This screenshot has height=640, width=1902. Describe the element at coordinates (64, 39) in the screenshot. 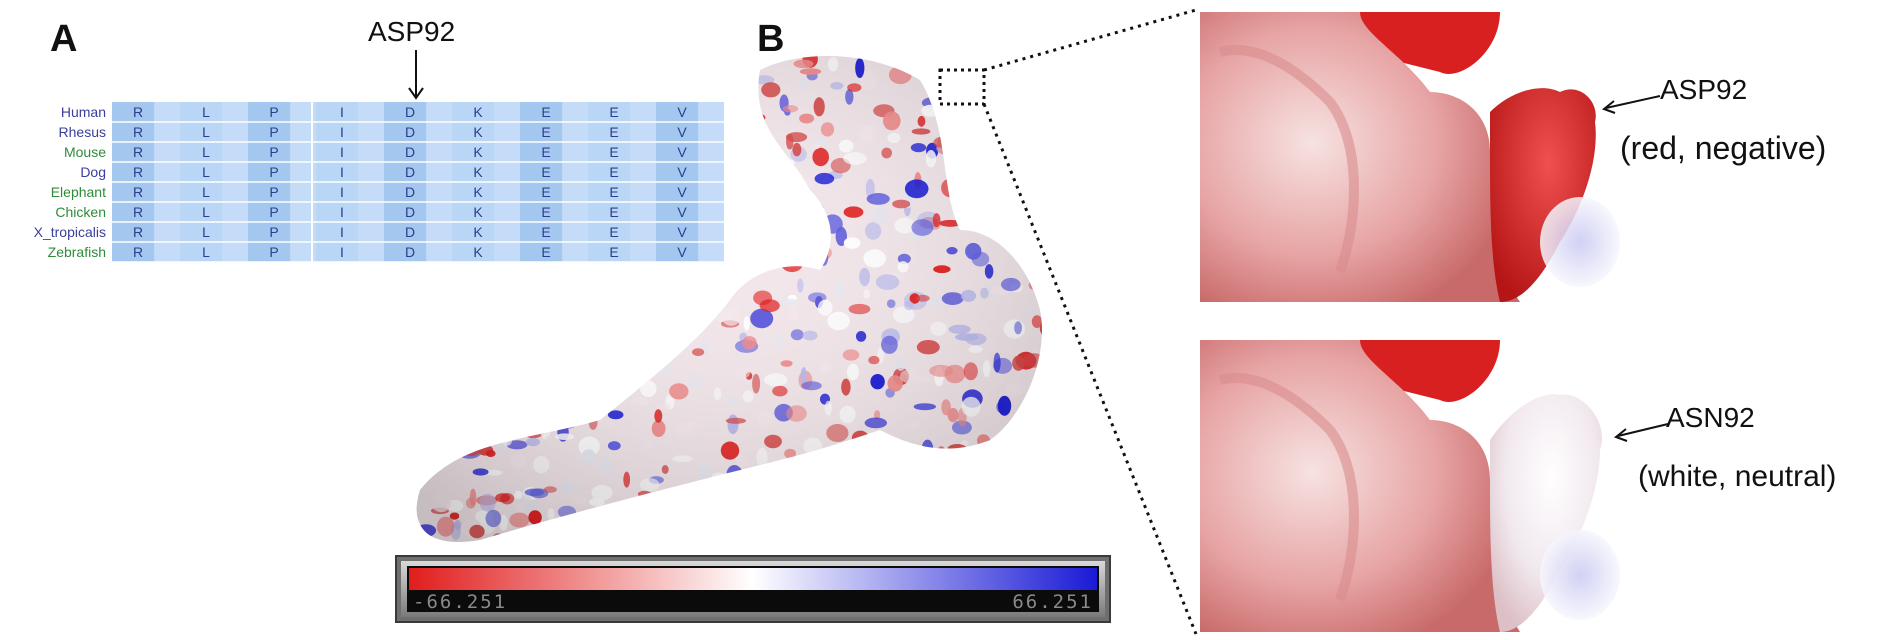

I see `panel-a-label: A` at that location.